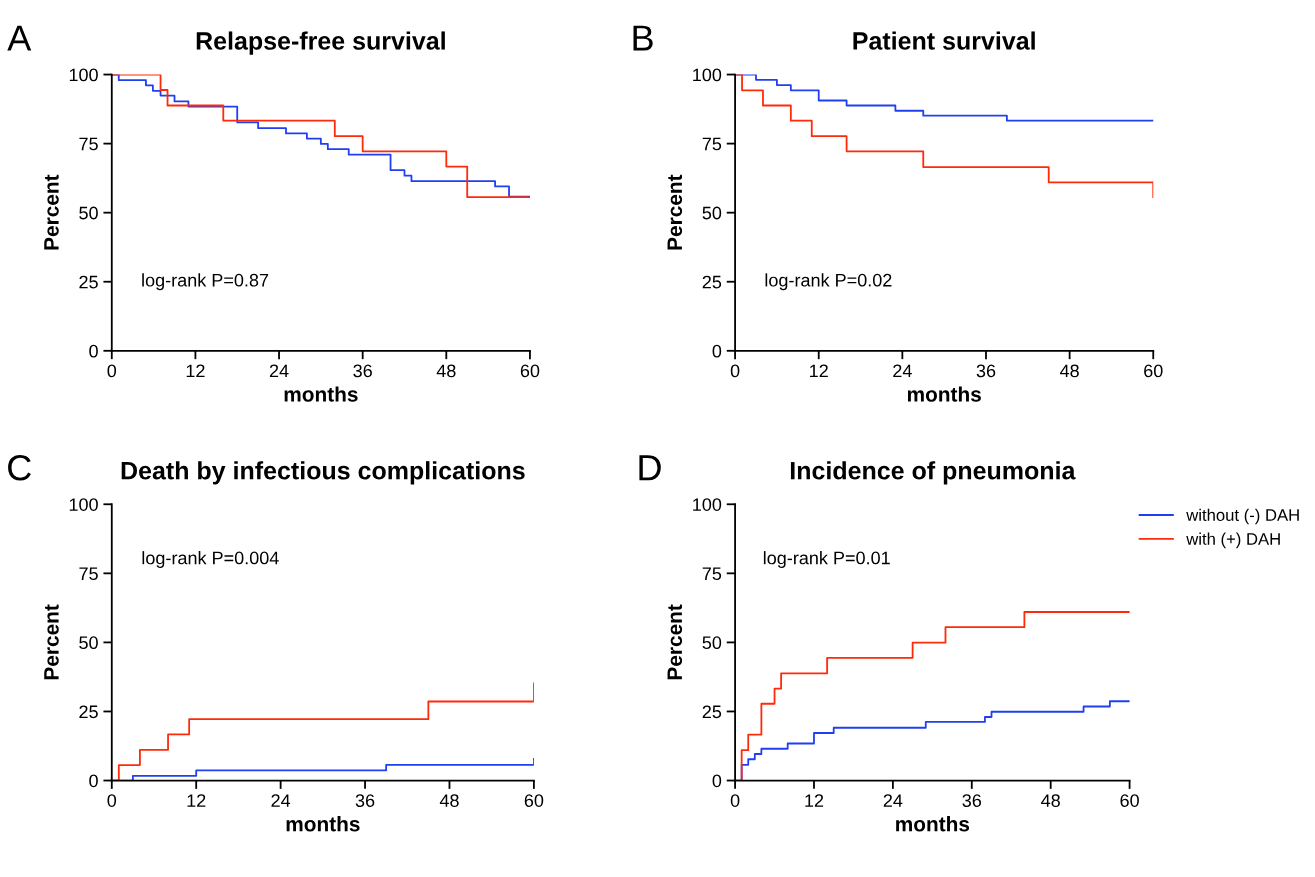  I want to click on chart-title: Relapse-free survival, so click(320, 43).